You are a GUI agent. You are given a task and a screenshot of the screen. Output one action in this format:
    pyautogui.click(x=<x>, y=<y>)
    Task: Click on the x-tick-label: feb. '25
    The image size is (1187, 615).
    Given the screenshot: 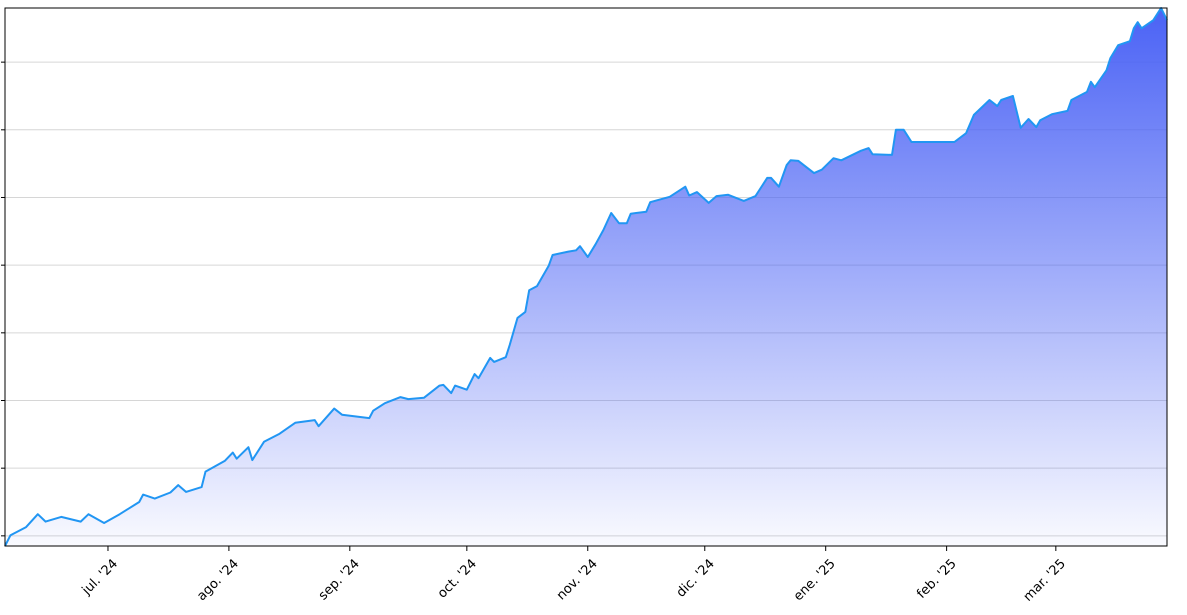 What is the action you would take?
    pyautogui.click(x=936, y=578)
    